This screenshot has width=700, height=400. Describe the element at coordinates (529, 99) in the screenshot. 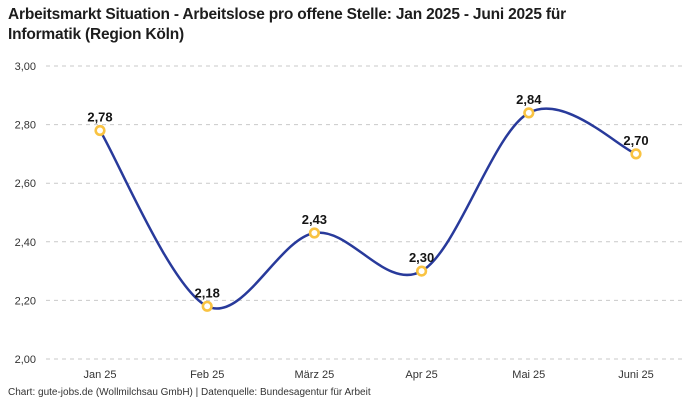

I see `data-point-value-label: 2,84` at that location.